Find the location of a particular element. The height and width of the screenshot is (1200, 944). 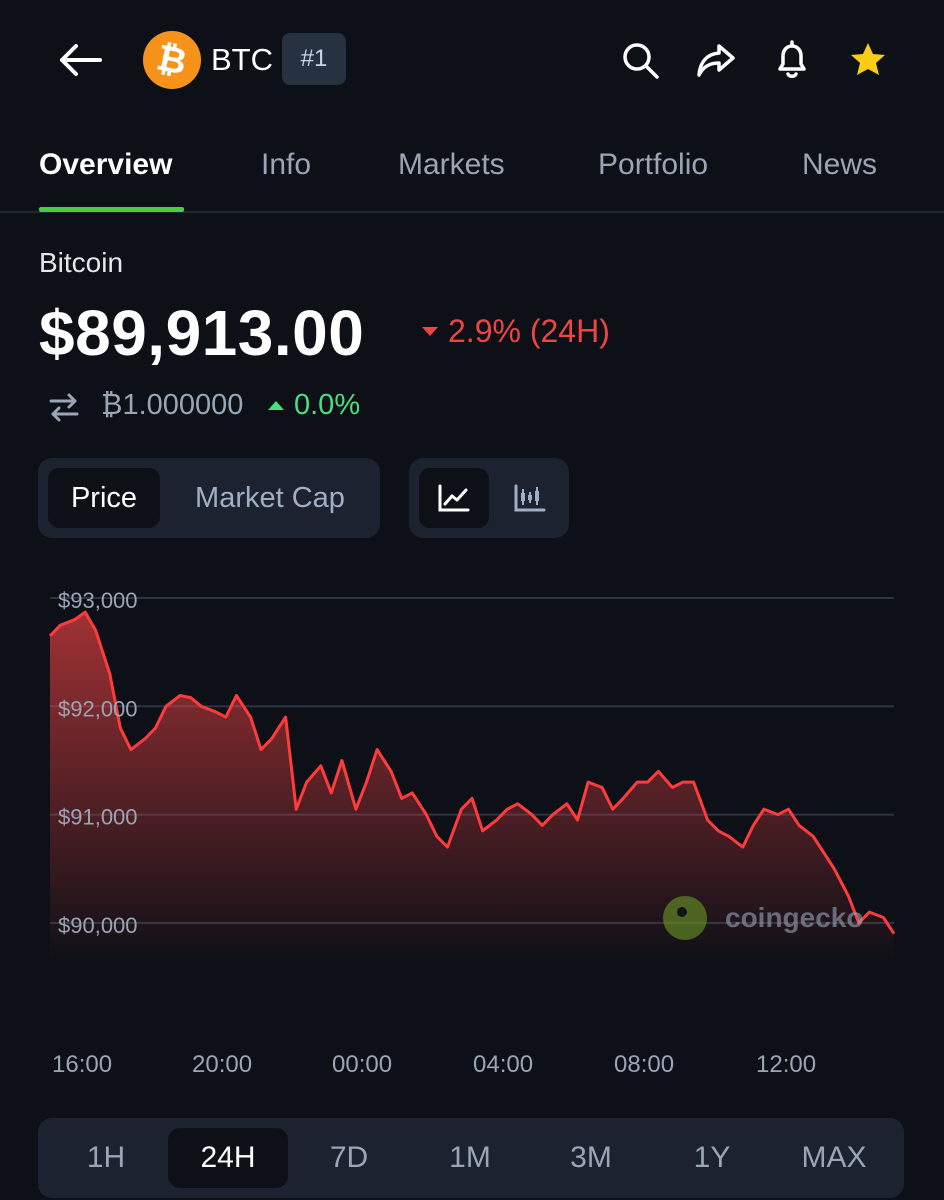

market-cap-toggle-button: Market Cap is located at coordinates (270, 497).